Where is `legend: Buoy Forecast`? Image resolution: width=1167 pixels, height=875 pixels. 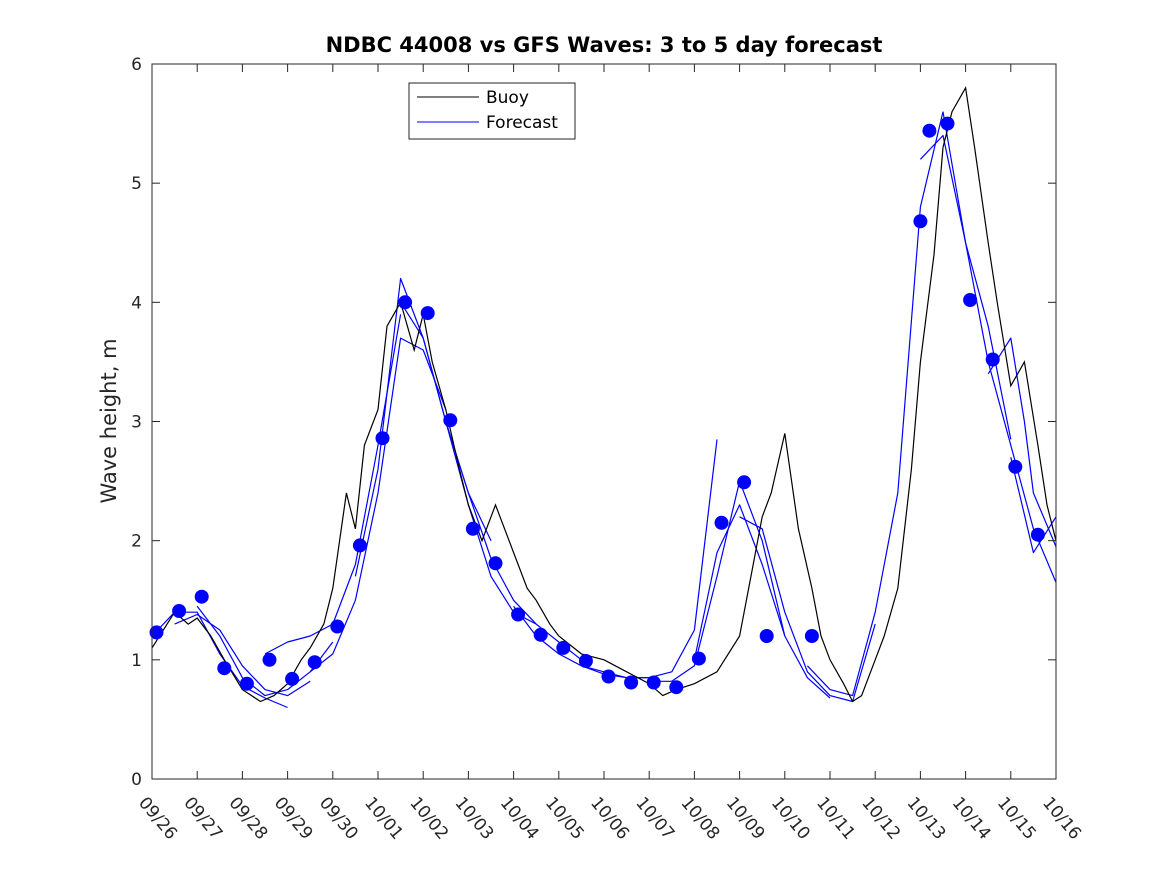
legend: Buoy Forecast is located at coordinates (492, 111).